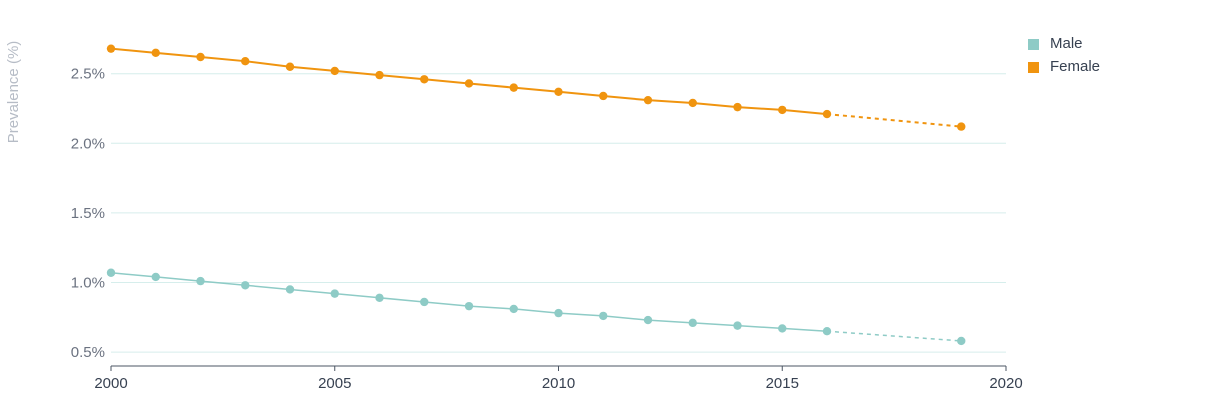  Describe the element at coordinates (1005, 383) in the screenshot. I see `x-tick-label: 2020` at that location.